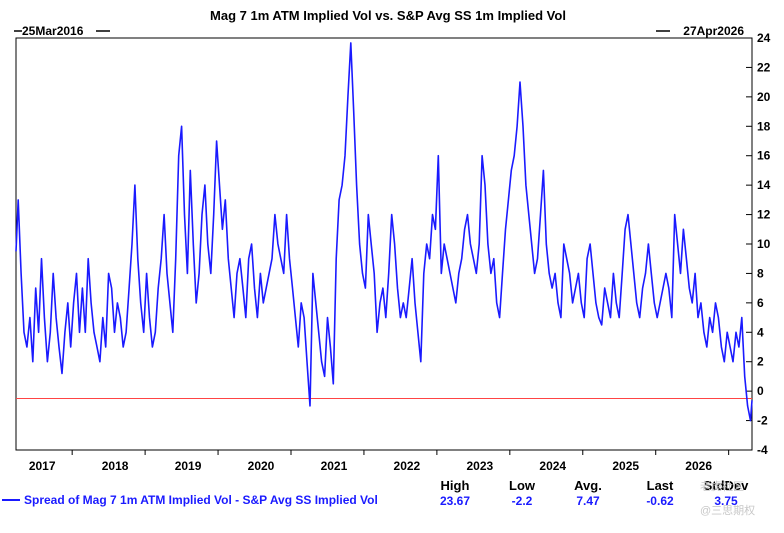 The image size is (784, 533). I want to click on x-axis: 2017 2018 2019 2020 2021 2022 2023 2024 2025 2026, so click(379, 461).